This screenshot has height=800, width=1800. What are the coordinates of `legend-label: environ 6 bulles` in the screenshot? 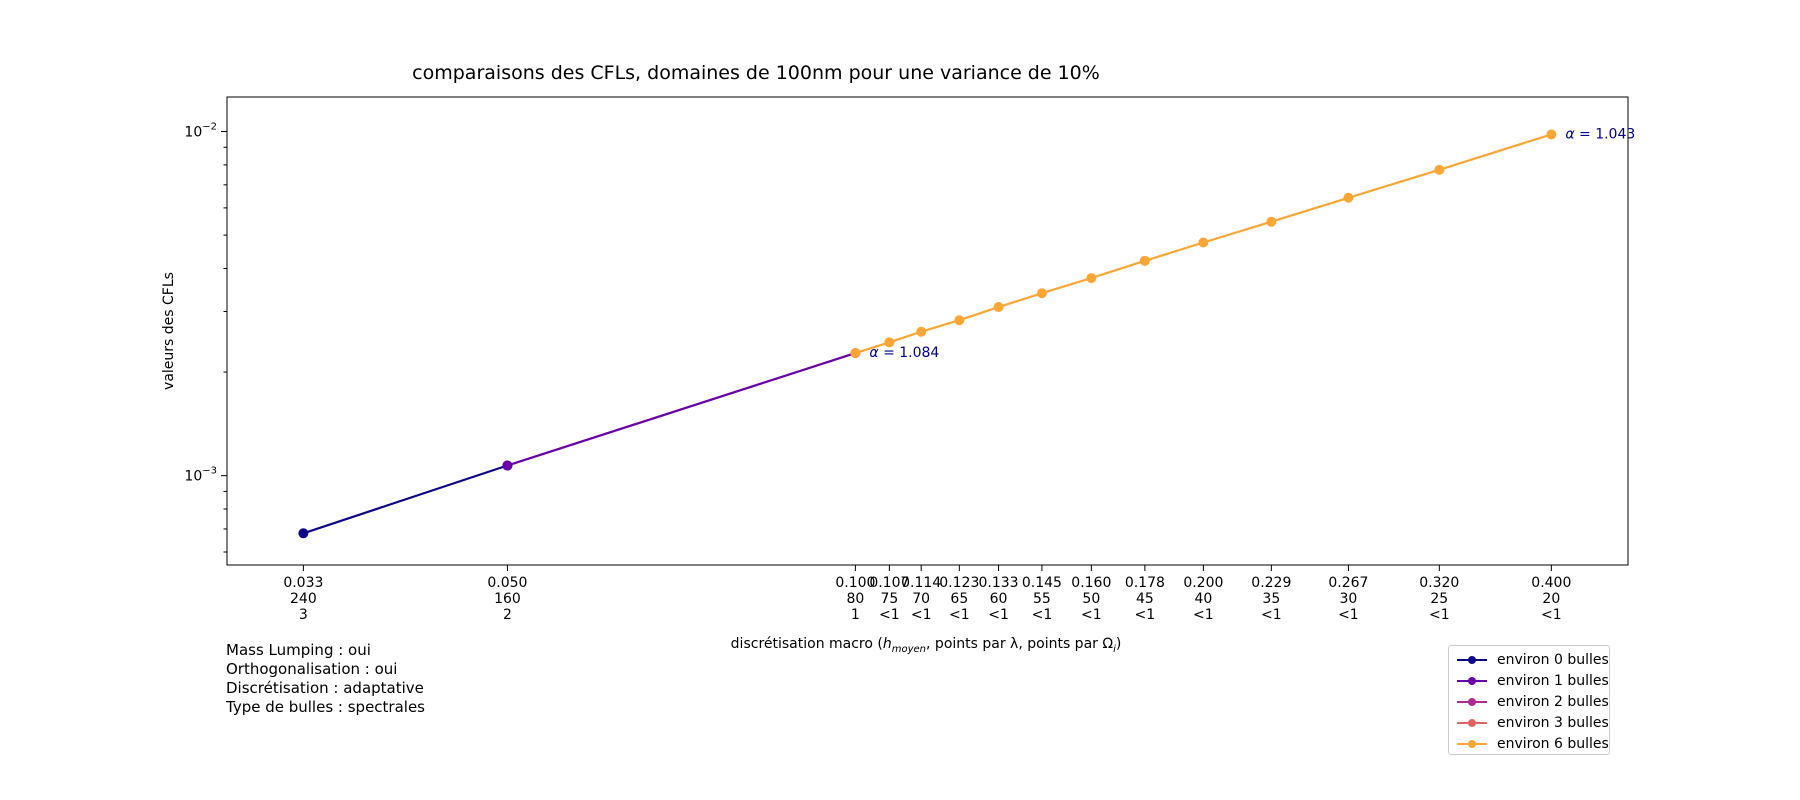 It's located at (1553, 744).